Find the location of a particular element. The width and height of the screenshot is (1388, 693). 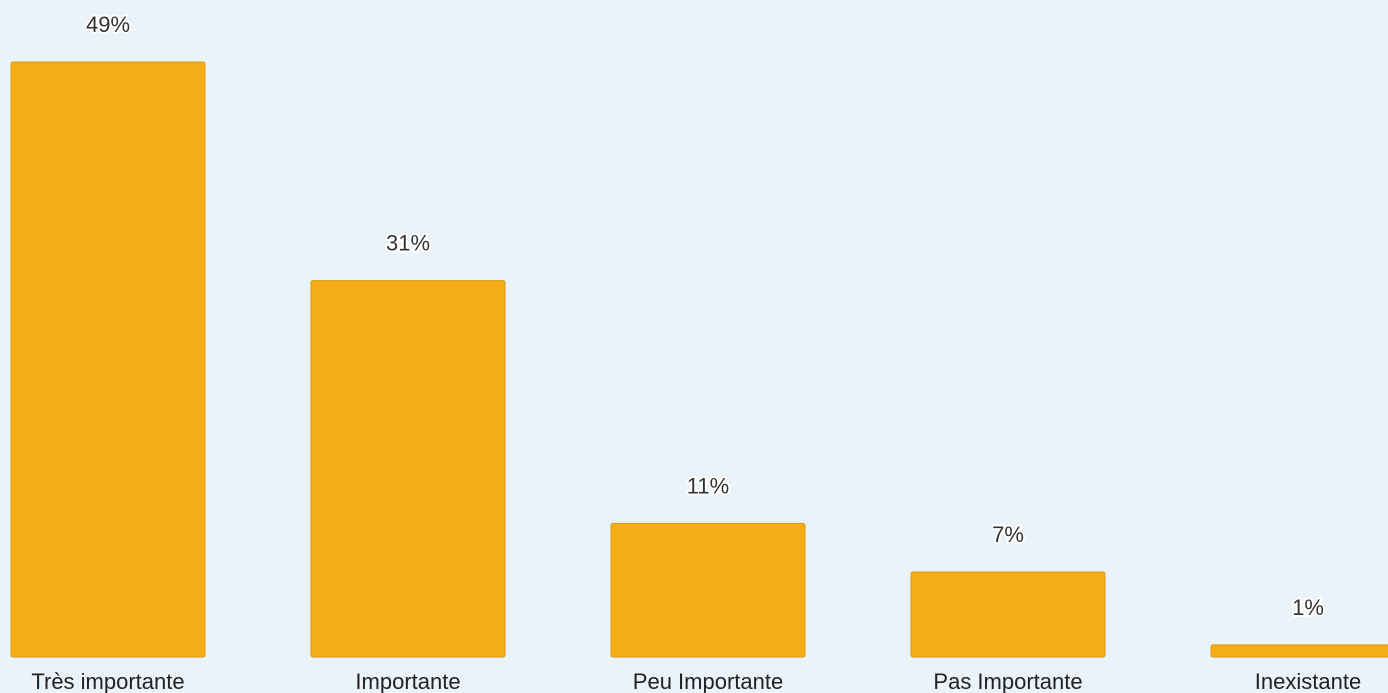

tick-label-4: Inexistante is located at coordinates (1308, 681).